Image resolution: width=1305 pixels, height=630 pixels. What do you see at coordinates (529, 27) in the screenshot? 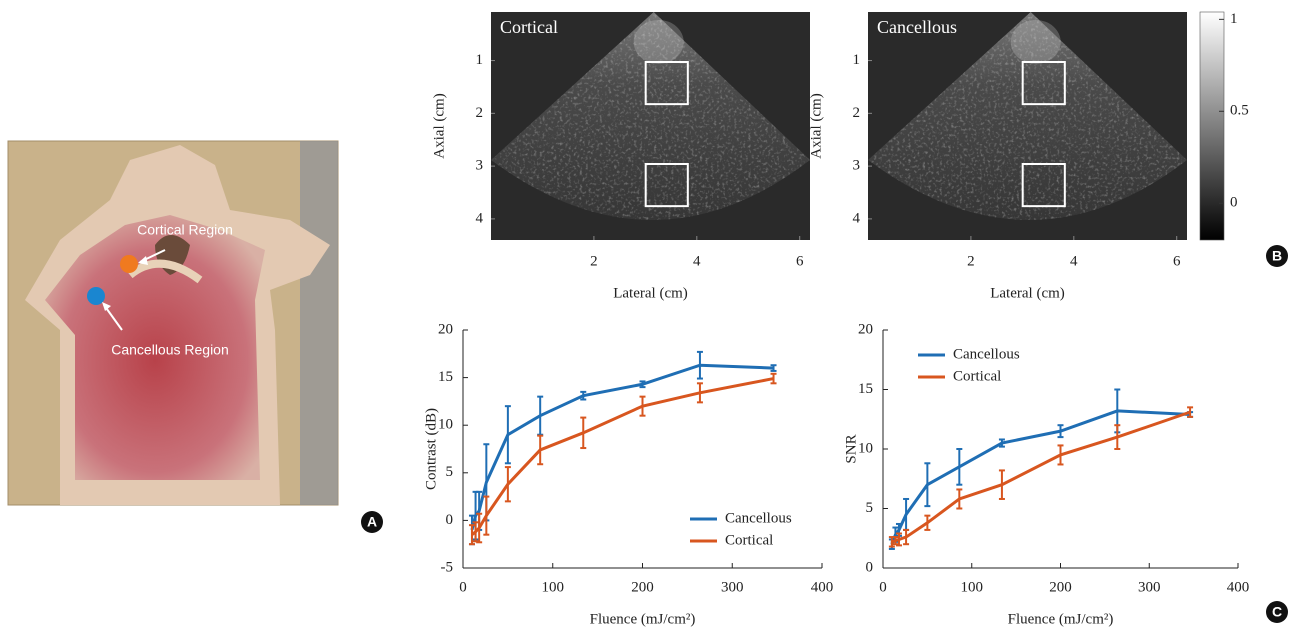
I see `image-title: Cortical` at bounding box center [529, 27].